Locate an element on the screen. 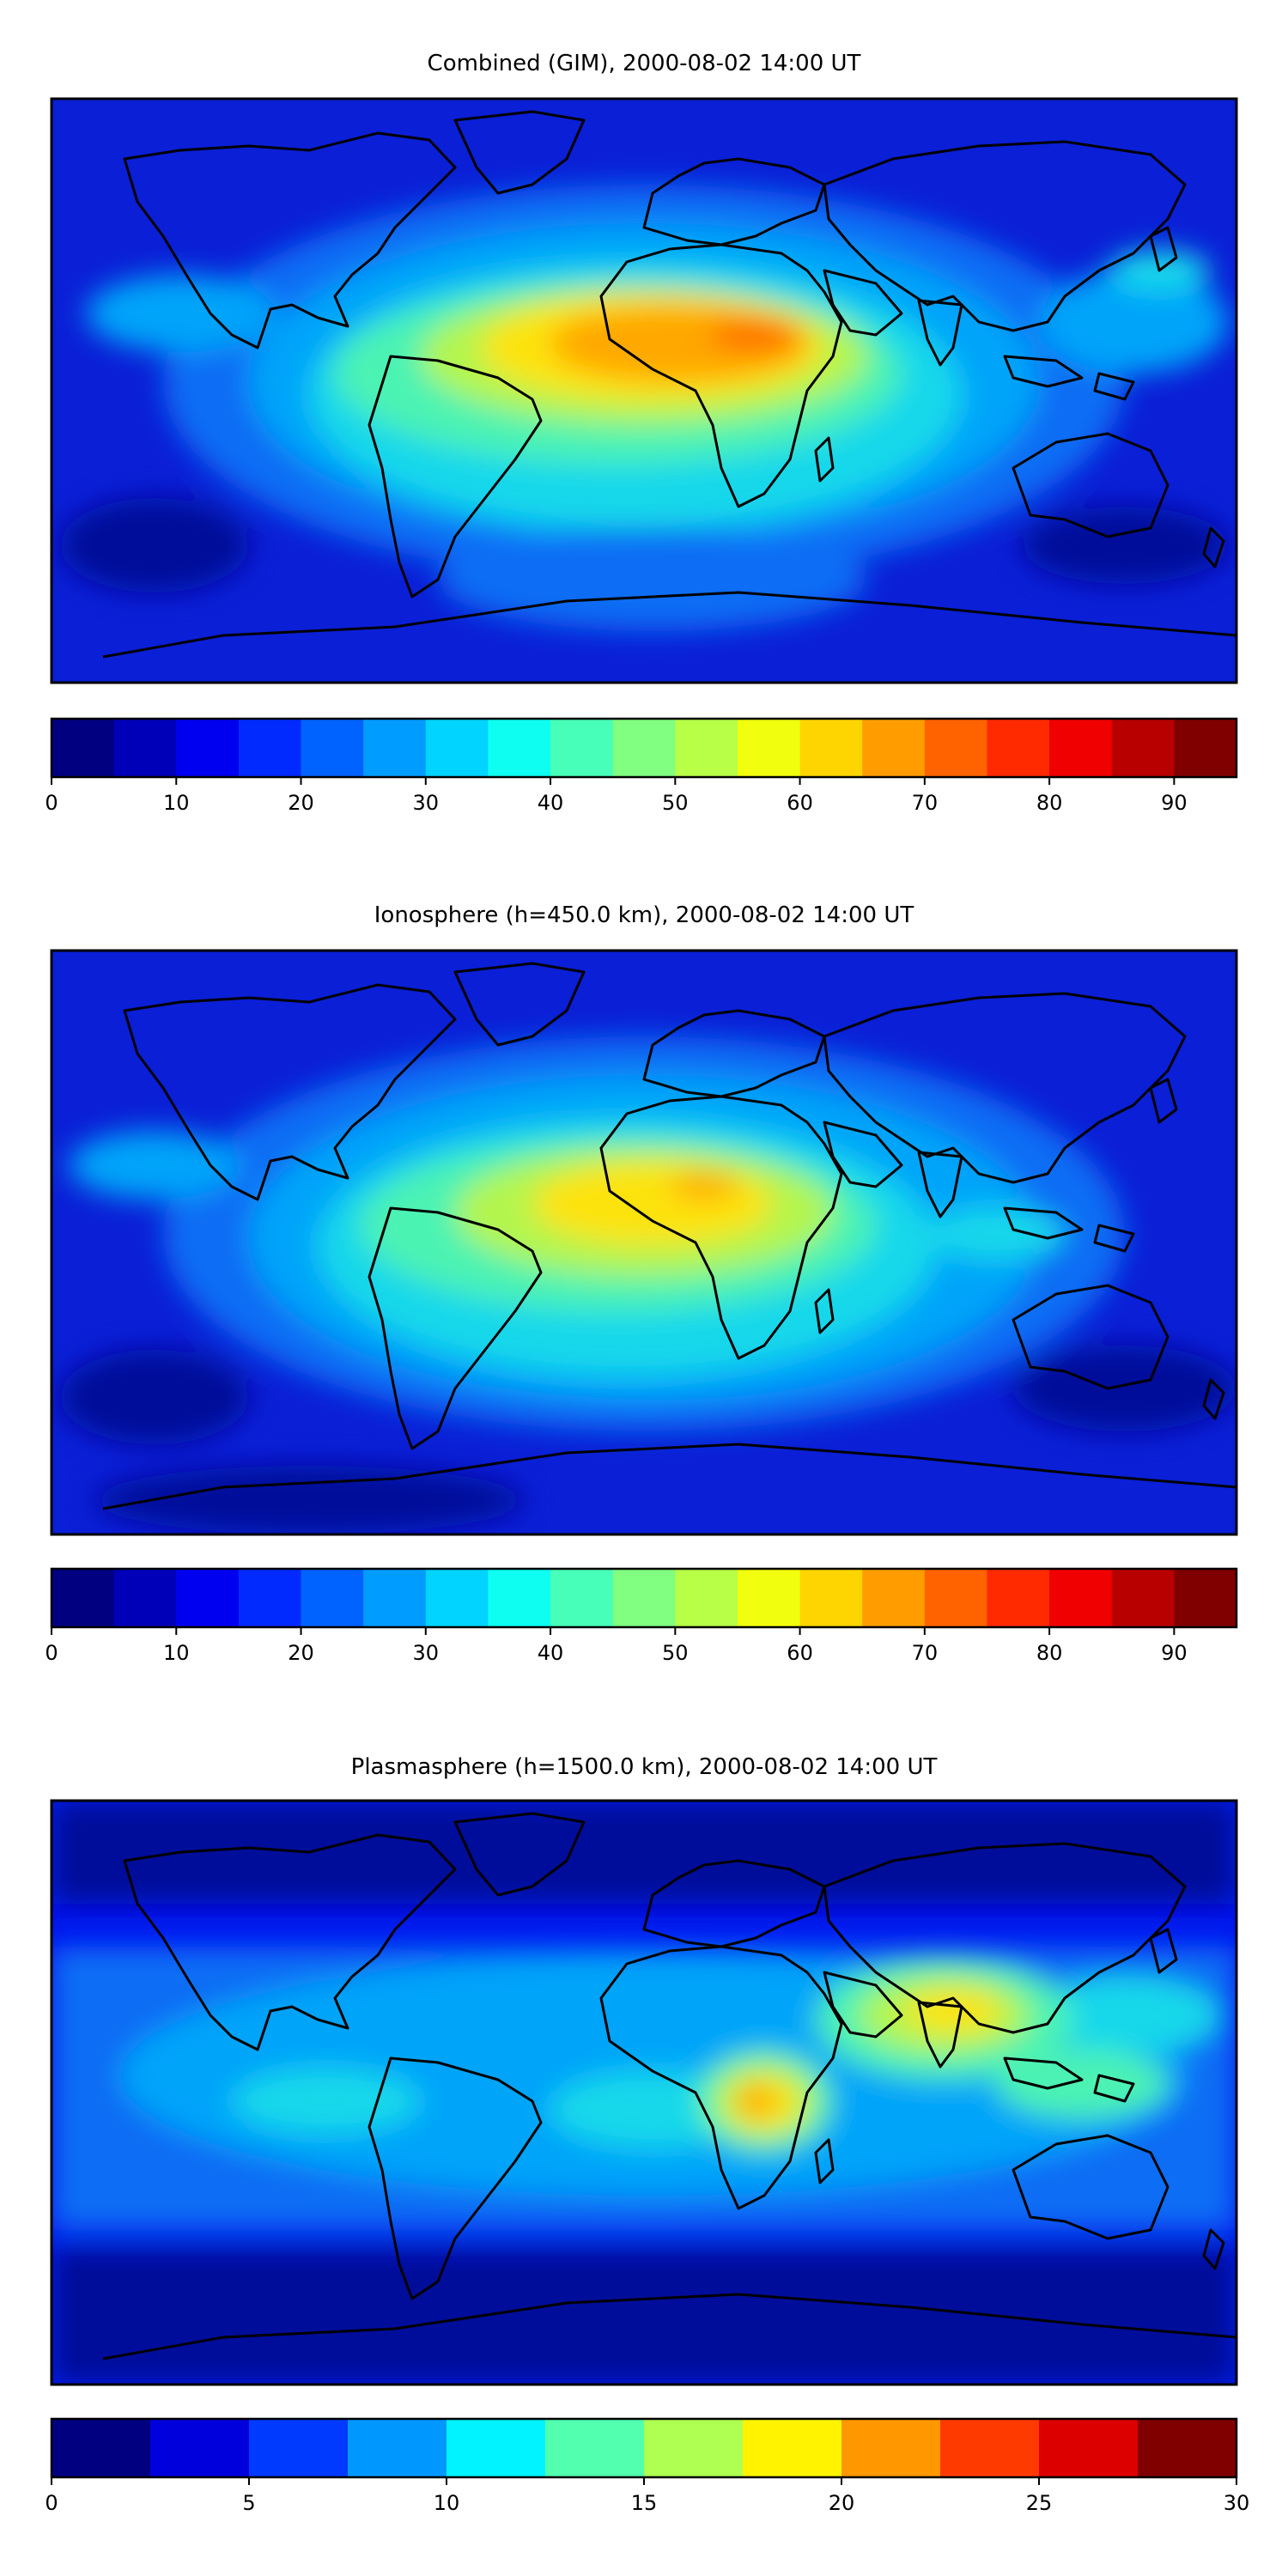 This screenshot has height=2576, width=1288. colorbar-tick-label: 5 is located at coordinates (249, 2503).